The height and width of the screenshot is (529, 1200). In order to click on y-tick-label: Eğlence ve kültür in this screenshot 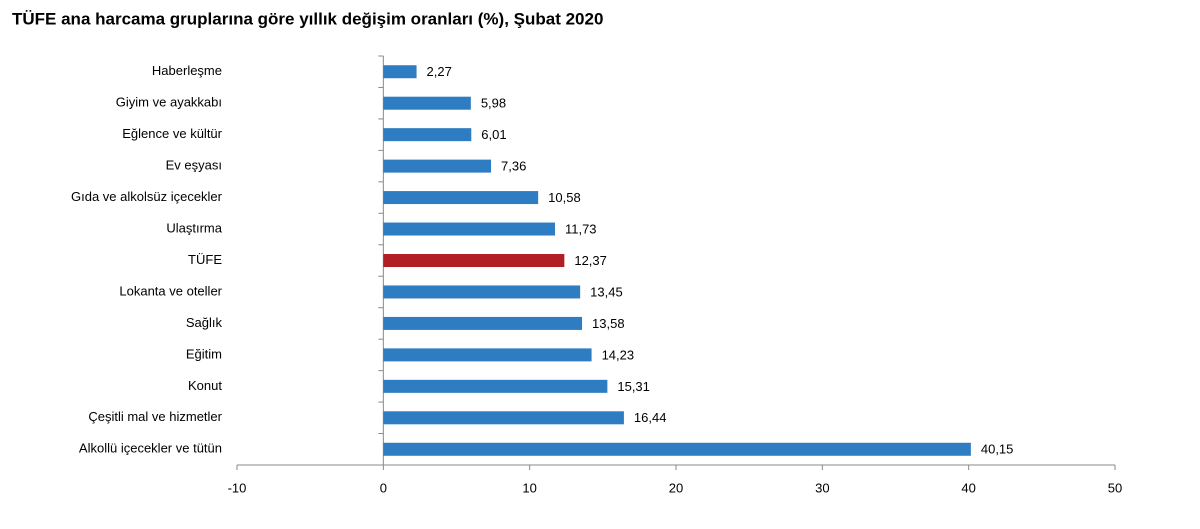, I will do `click(172, 133)`.